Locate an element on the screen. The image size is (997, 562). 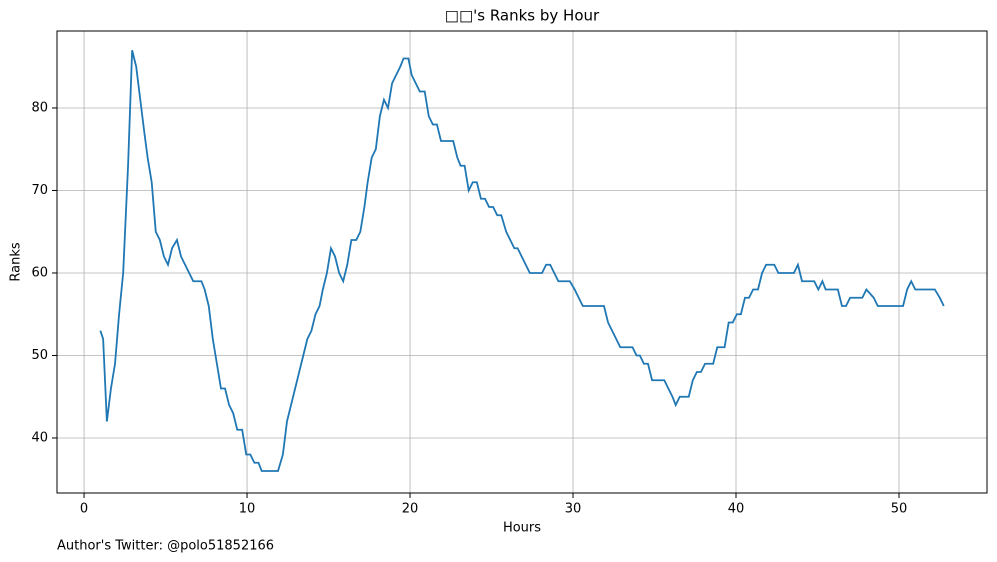
footnote: Author's Twitter: @polo51852166 is located at coordinates (165, 546).